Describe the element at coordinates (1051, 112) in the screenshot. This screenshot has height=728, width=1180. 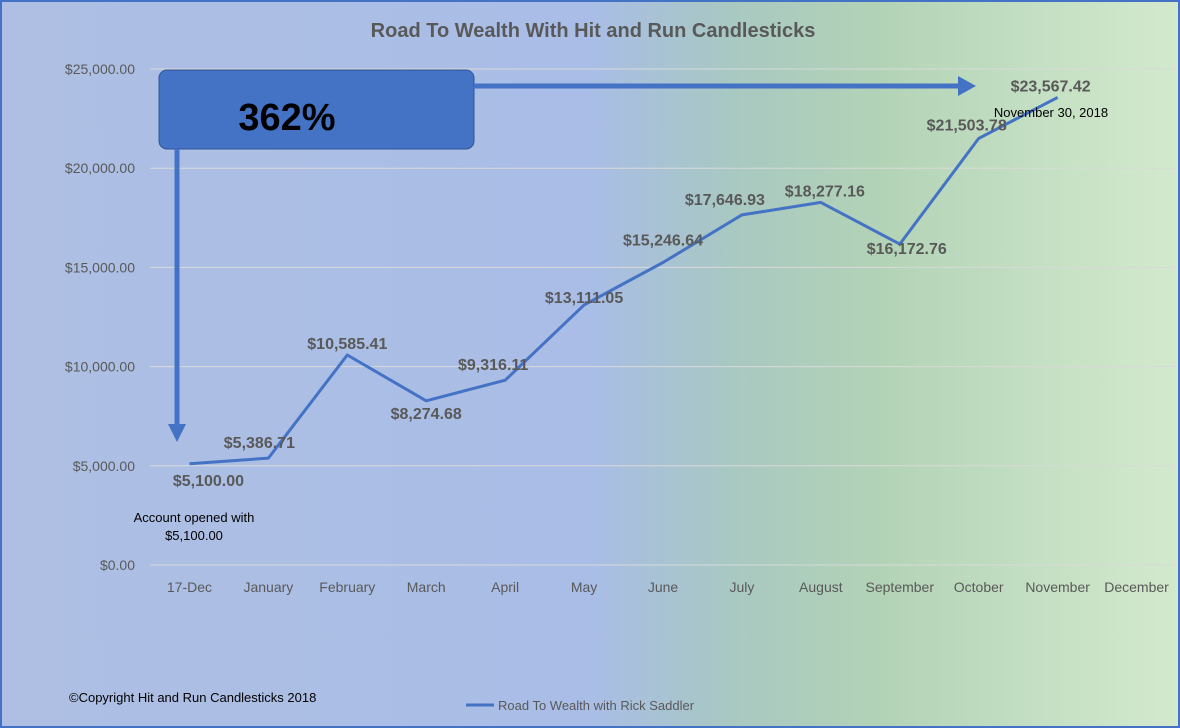
I see `final-date-label: November 30, 2018` at that location.